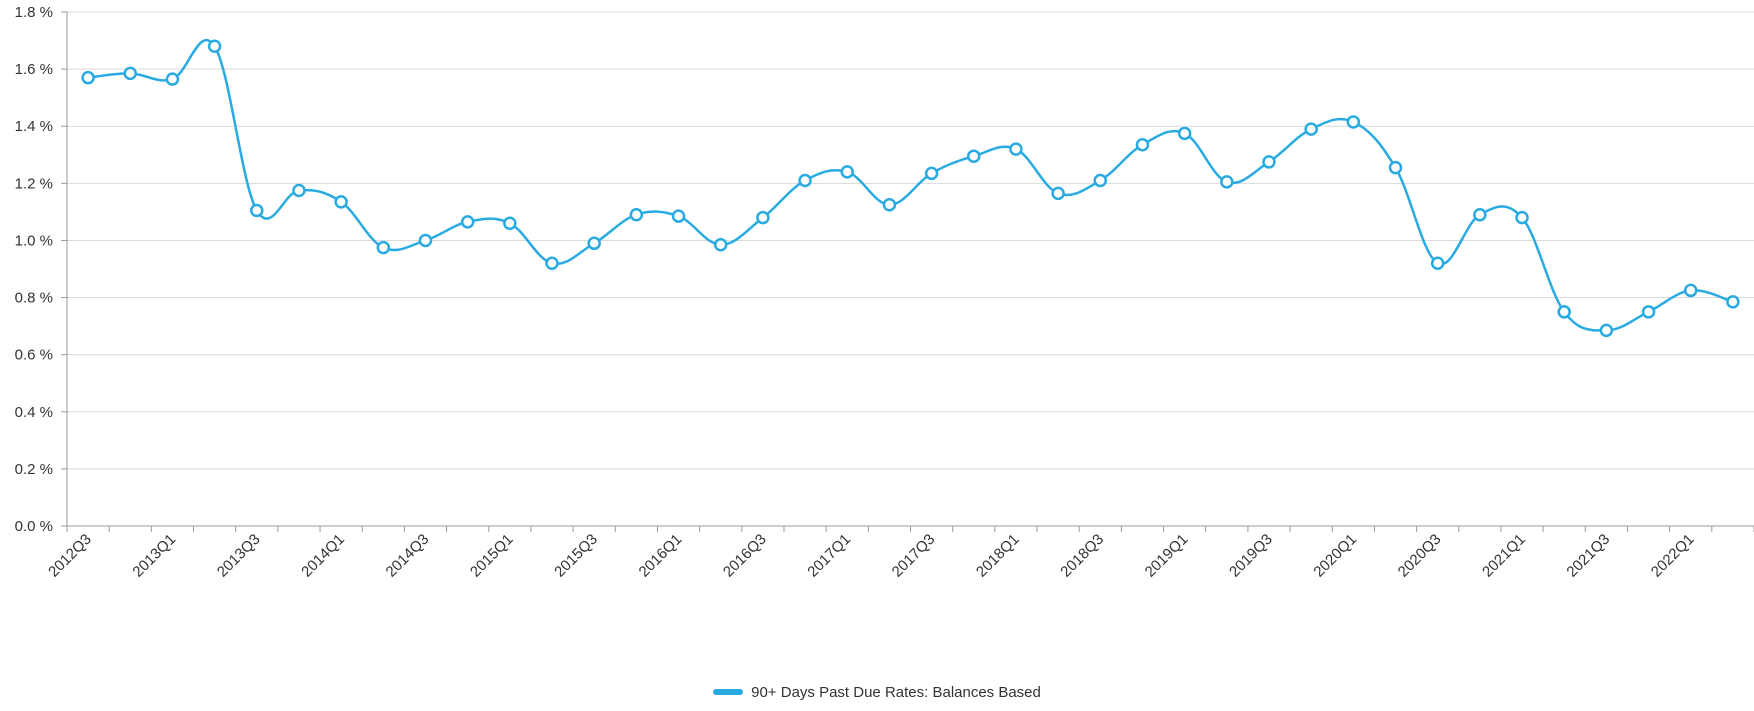  I want to click on y-tick-label: 1.6 %, so click(34, 69).